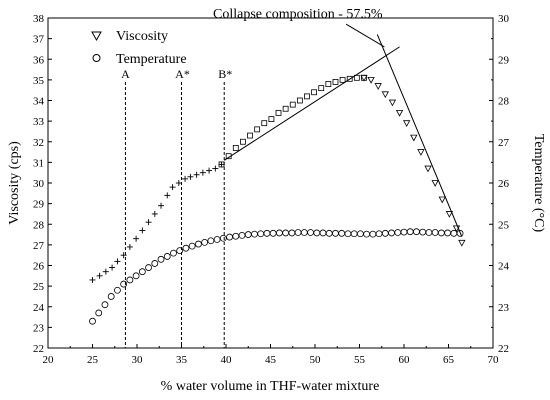 The image size is (550, 400). What do you see at coordinates (38, 349) in the screenshot?
I see `y-left-tick-label: 22` at bounding box center [38, 349].